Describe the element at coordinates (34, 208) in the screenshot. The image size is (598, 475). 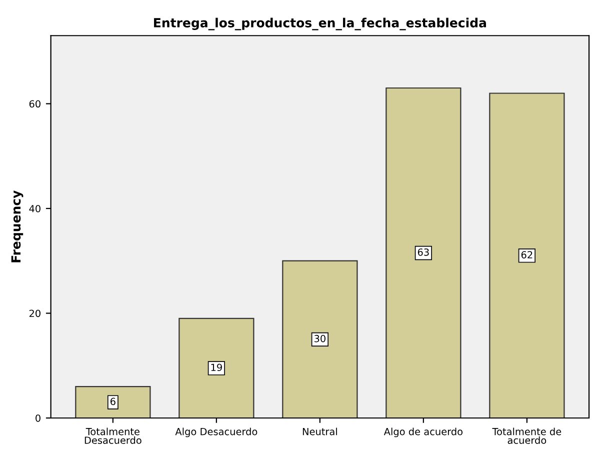
I see `y-tick-label: 40` at that location.